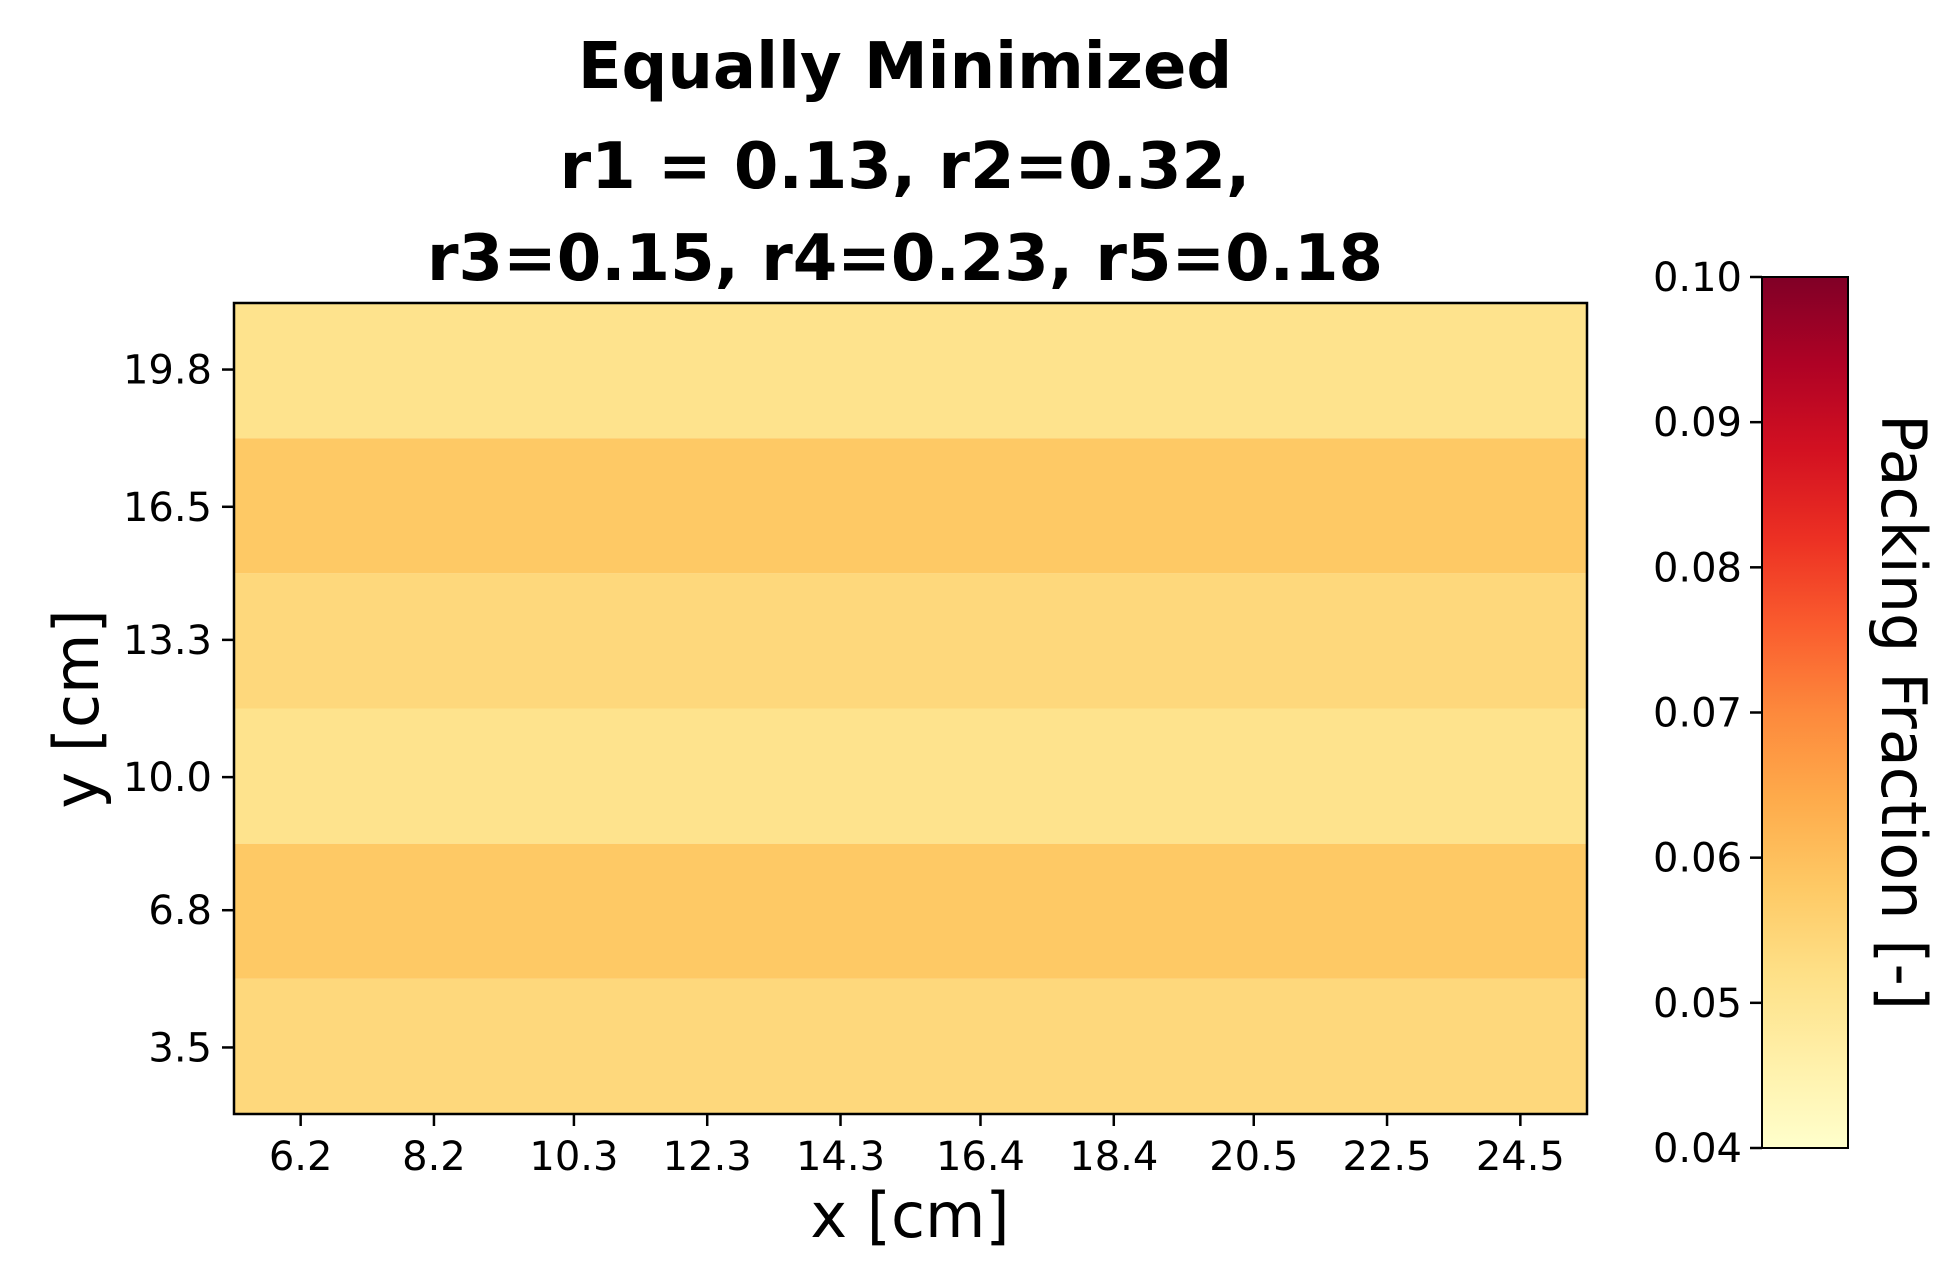 This screenshot has height=1262, width=1952. I want to click on colorbar-tick-label: 0.06, so click(1697, 859).